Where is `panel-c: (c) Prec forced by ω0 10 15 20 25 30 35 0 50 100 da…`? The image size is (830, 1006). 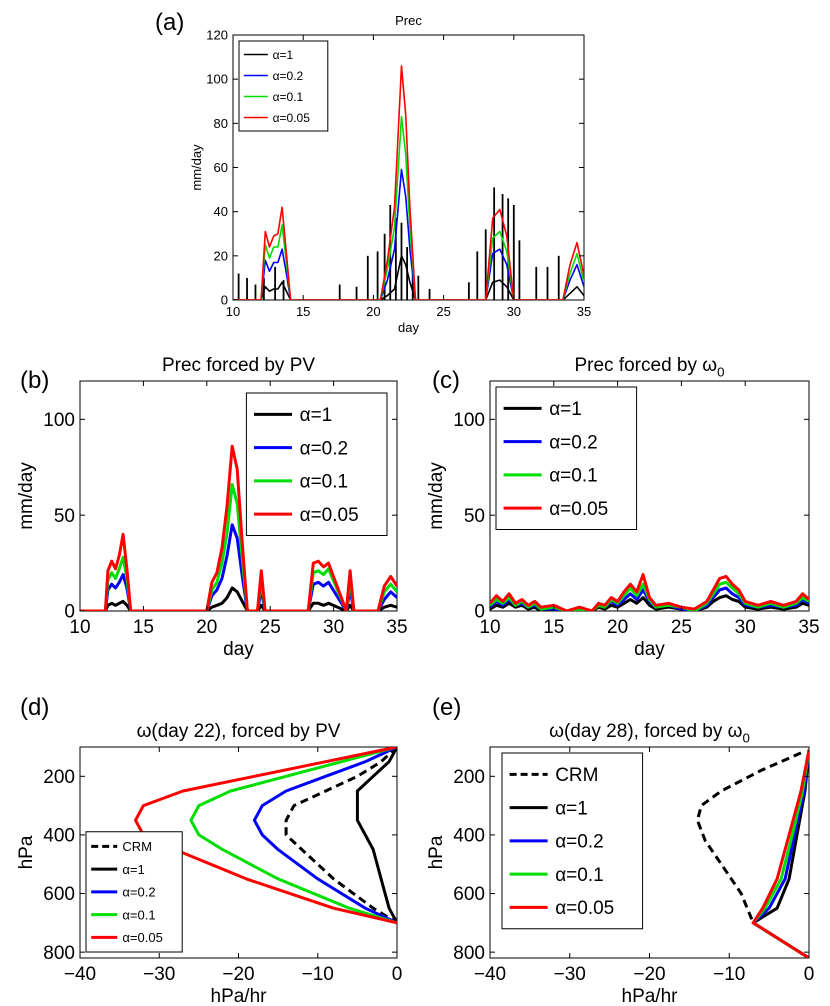 panel-c: (c) Prec forced by ω0 10 15 20 25 30 35 0 50 100 da… is located at coordinates (623, 507).